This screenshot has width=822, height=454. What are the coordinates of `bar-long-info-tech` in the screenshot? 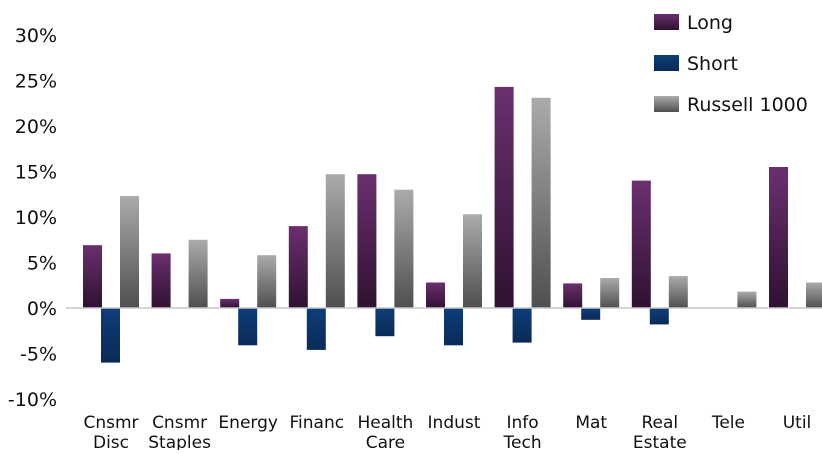 It's located at (504, 197).